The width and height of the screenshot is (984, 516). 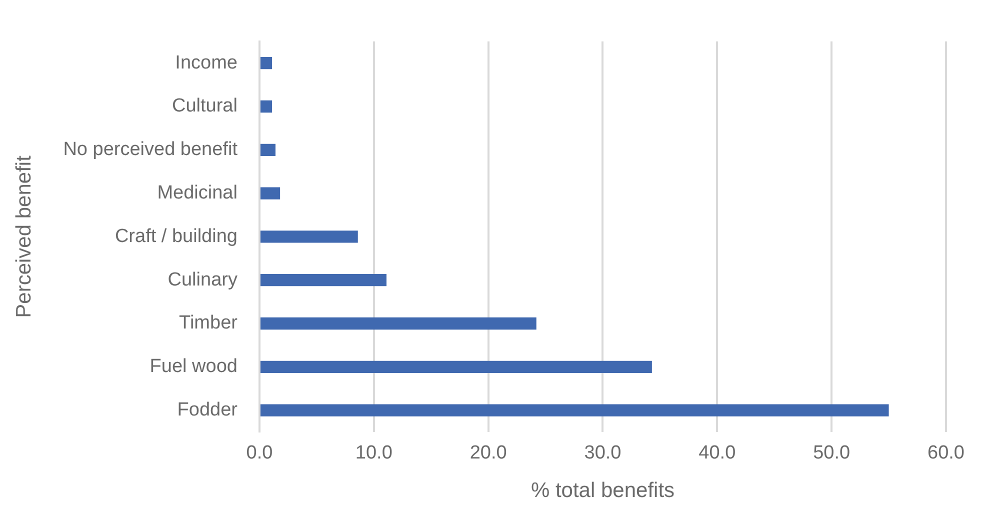 I want to click on y-tick-label: Cultural, so click(x=205, y=106).